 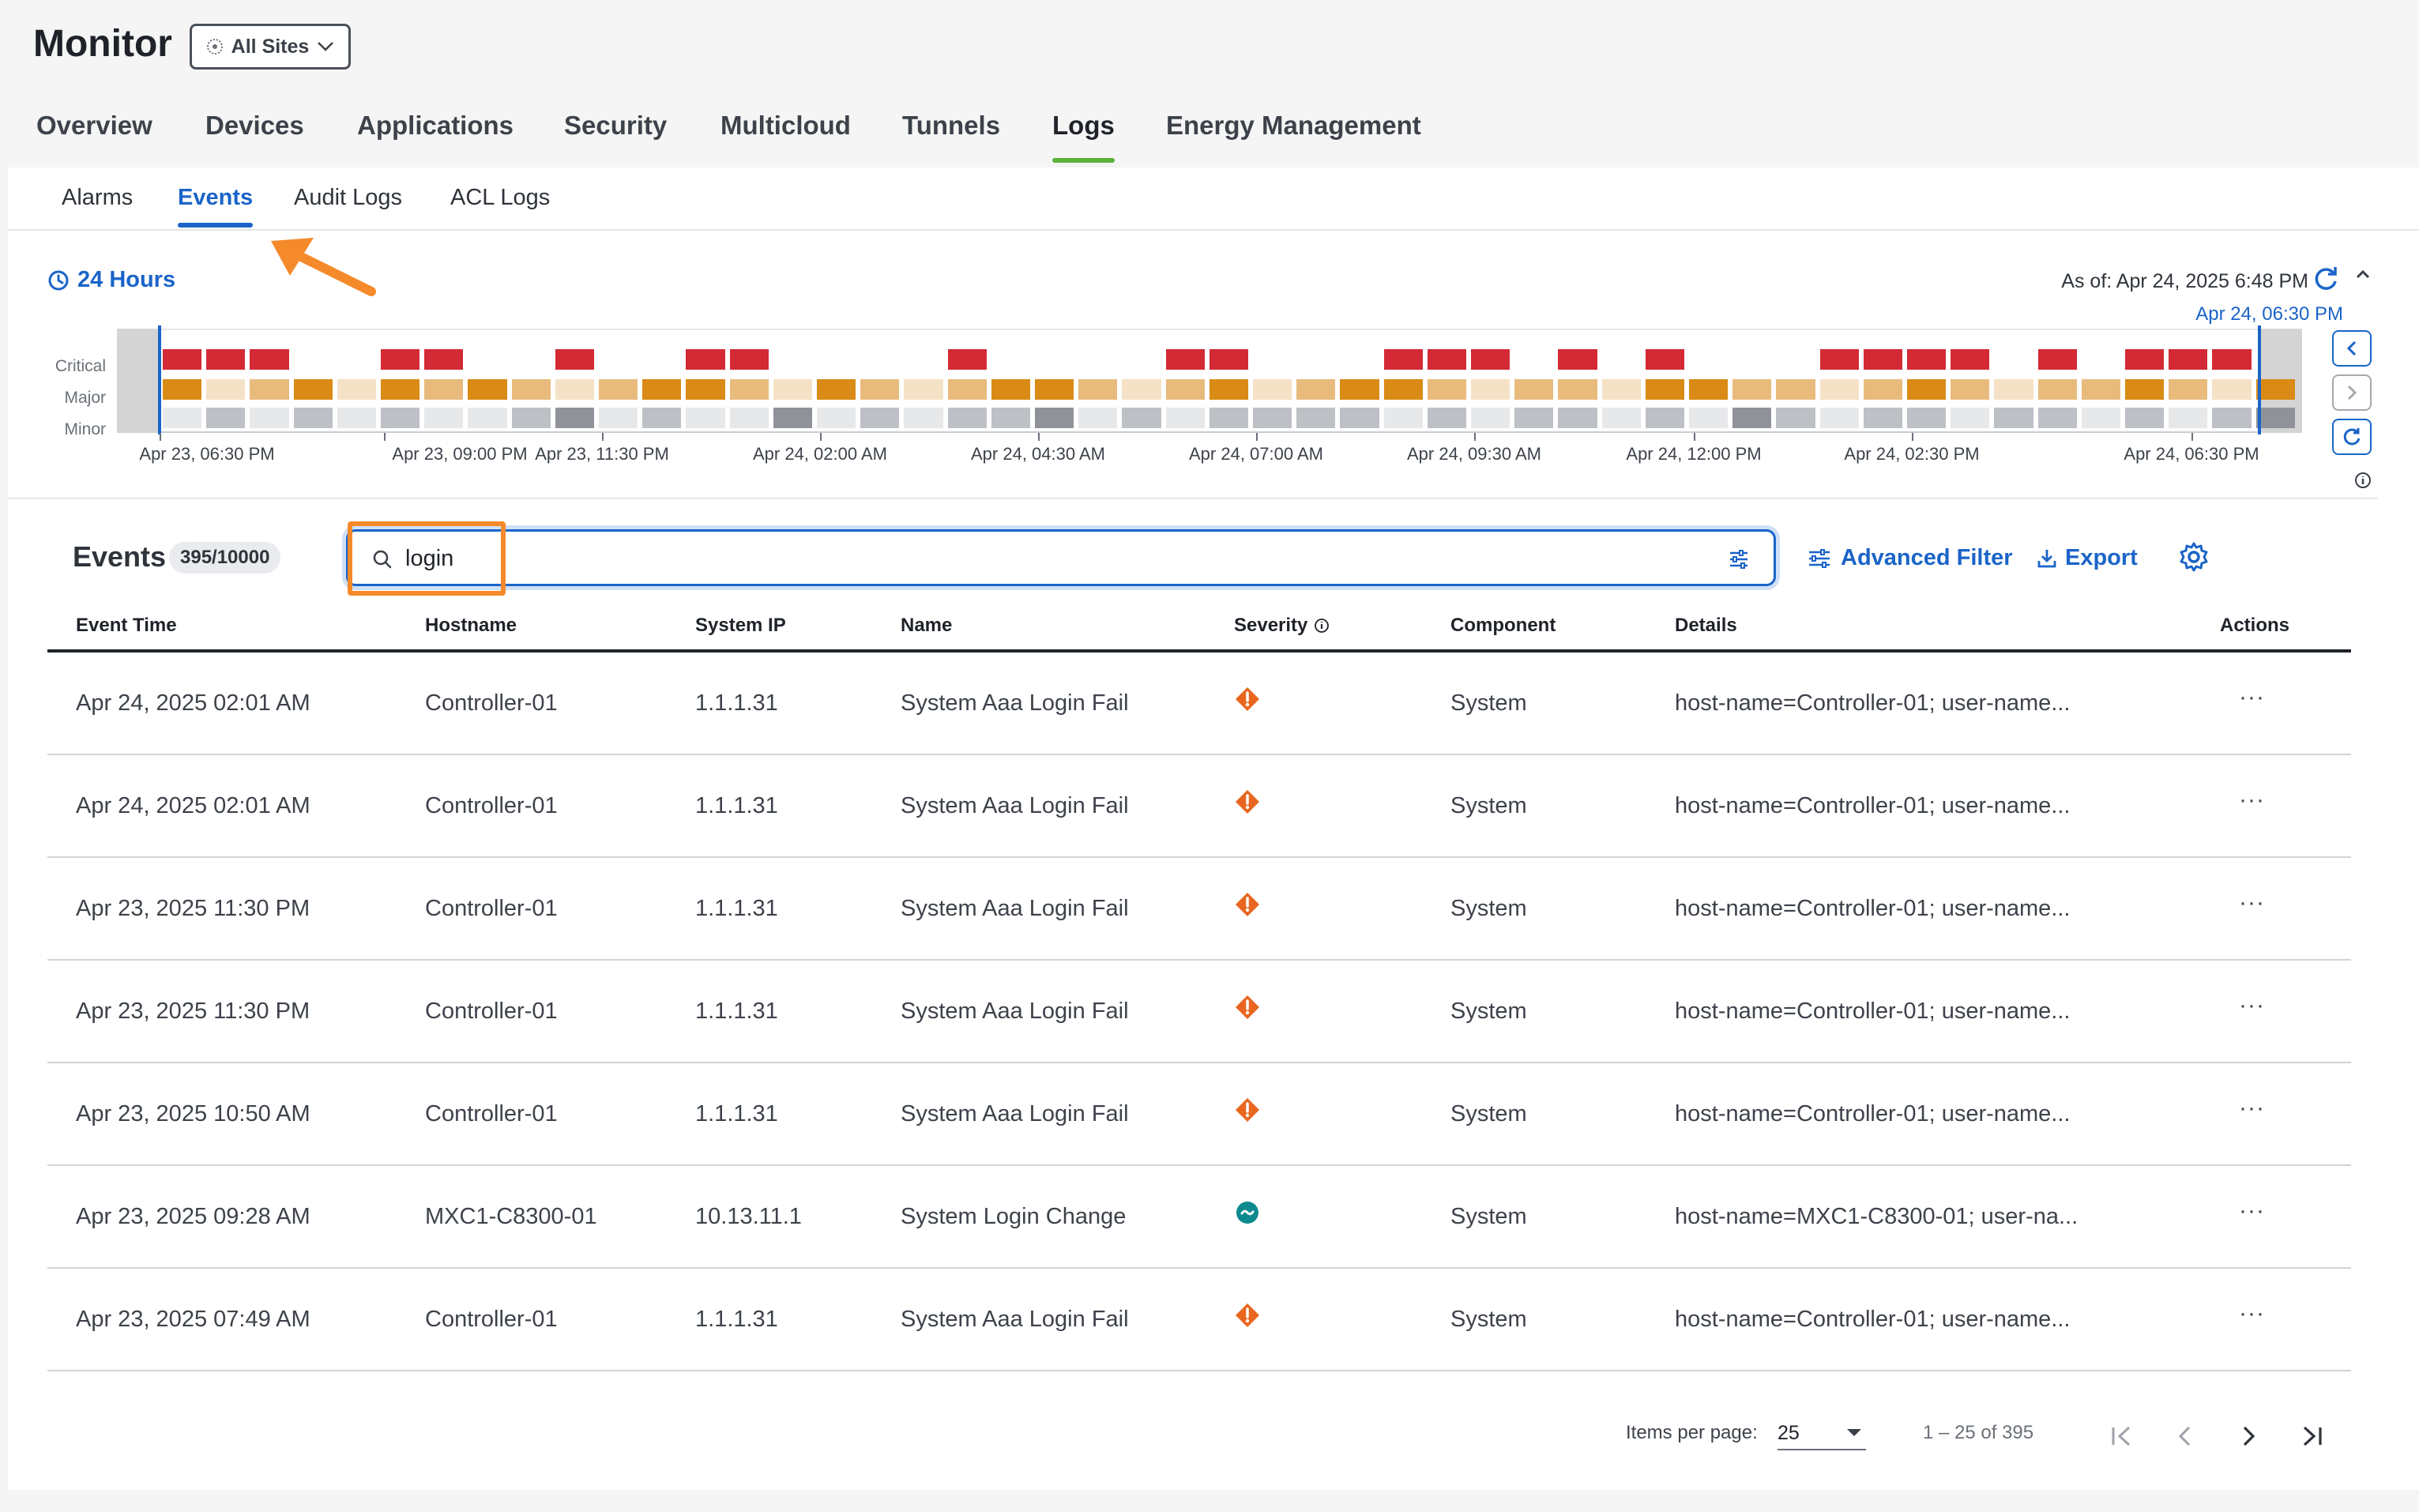 What do you see at coordinates (94, 125) in the screenshot?
I see `tab-overview: Overview` at bounding box center [94, 125].